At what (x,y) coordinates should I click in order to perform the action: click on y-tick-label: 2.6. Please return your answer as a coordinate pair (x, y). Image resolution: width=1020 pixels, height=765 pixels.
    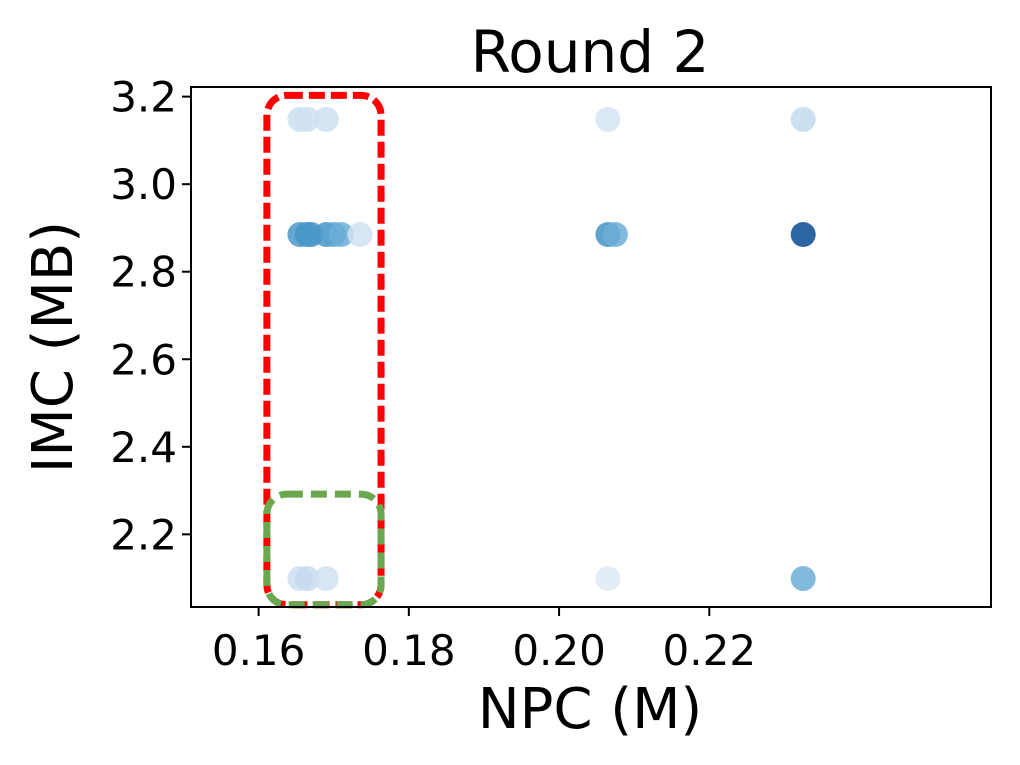
    Looking at the image, I should click on (143, 359).